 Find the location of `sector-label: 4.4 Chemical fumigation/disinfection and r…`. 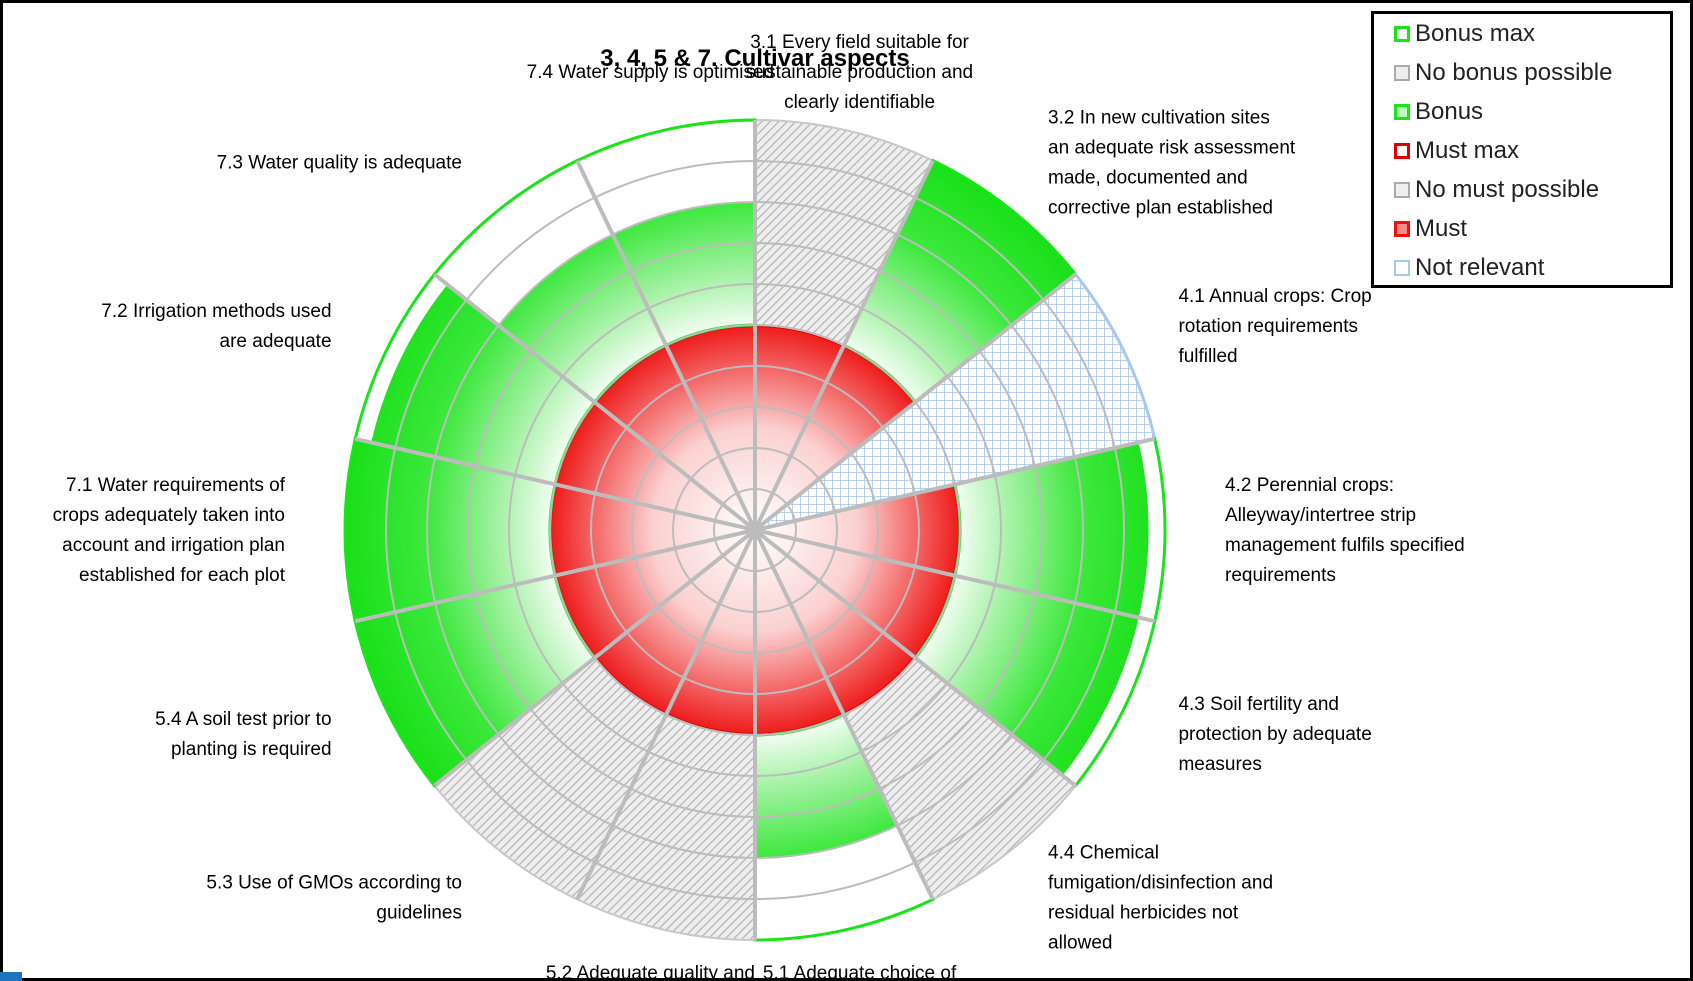

sector-label: 4.4 Chemical fumigation/disinfection and r… is located at coordinates (1160, 897).